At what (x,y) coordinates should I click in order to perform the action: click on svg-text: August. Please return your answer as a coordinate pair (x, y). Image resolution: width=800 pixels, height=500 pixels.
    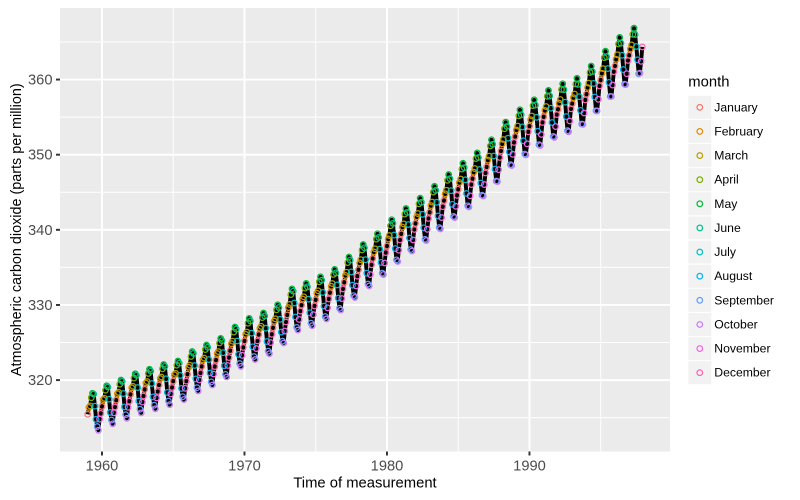
    Looking at the image, I should click on (733, 276).